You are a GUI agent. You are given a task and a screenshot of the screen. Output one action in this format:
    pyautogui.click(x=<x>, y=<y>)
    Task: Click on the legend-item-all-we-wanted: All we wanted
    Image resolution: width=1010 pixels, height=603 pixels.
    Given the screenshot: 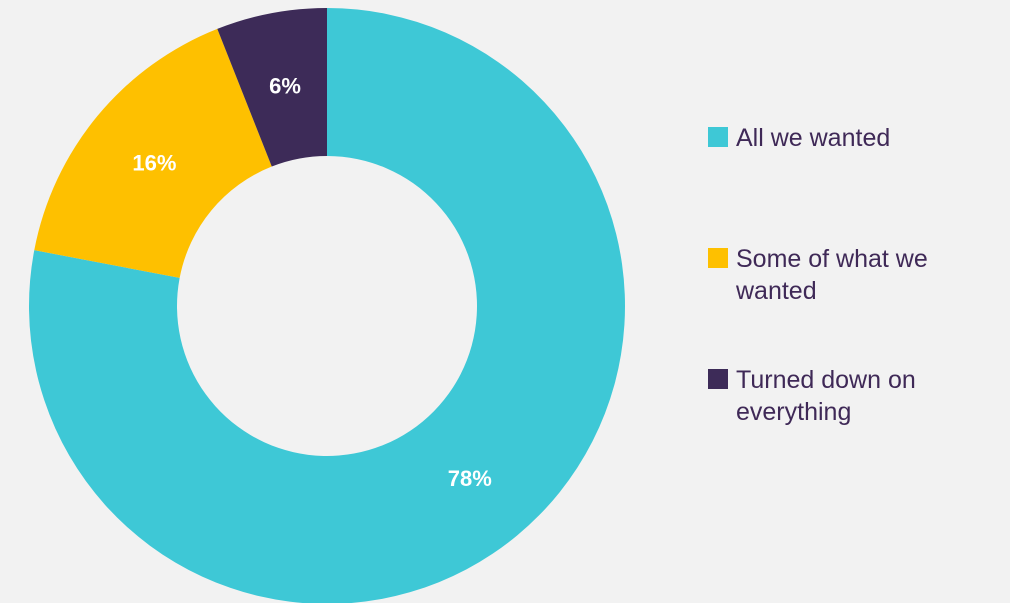 What is the action you would take?
    pyautogui.click(x=849, y=138)
    